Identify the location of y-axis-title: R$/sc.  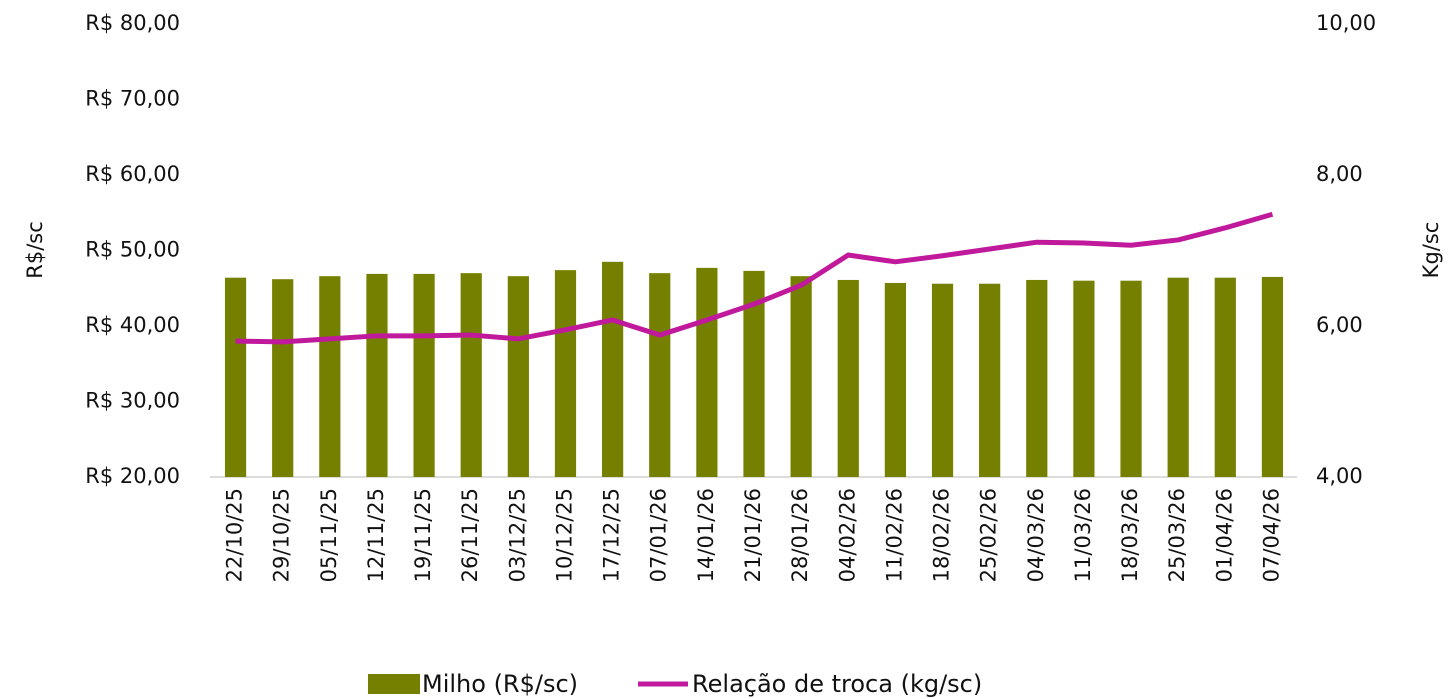
(35, 250).